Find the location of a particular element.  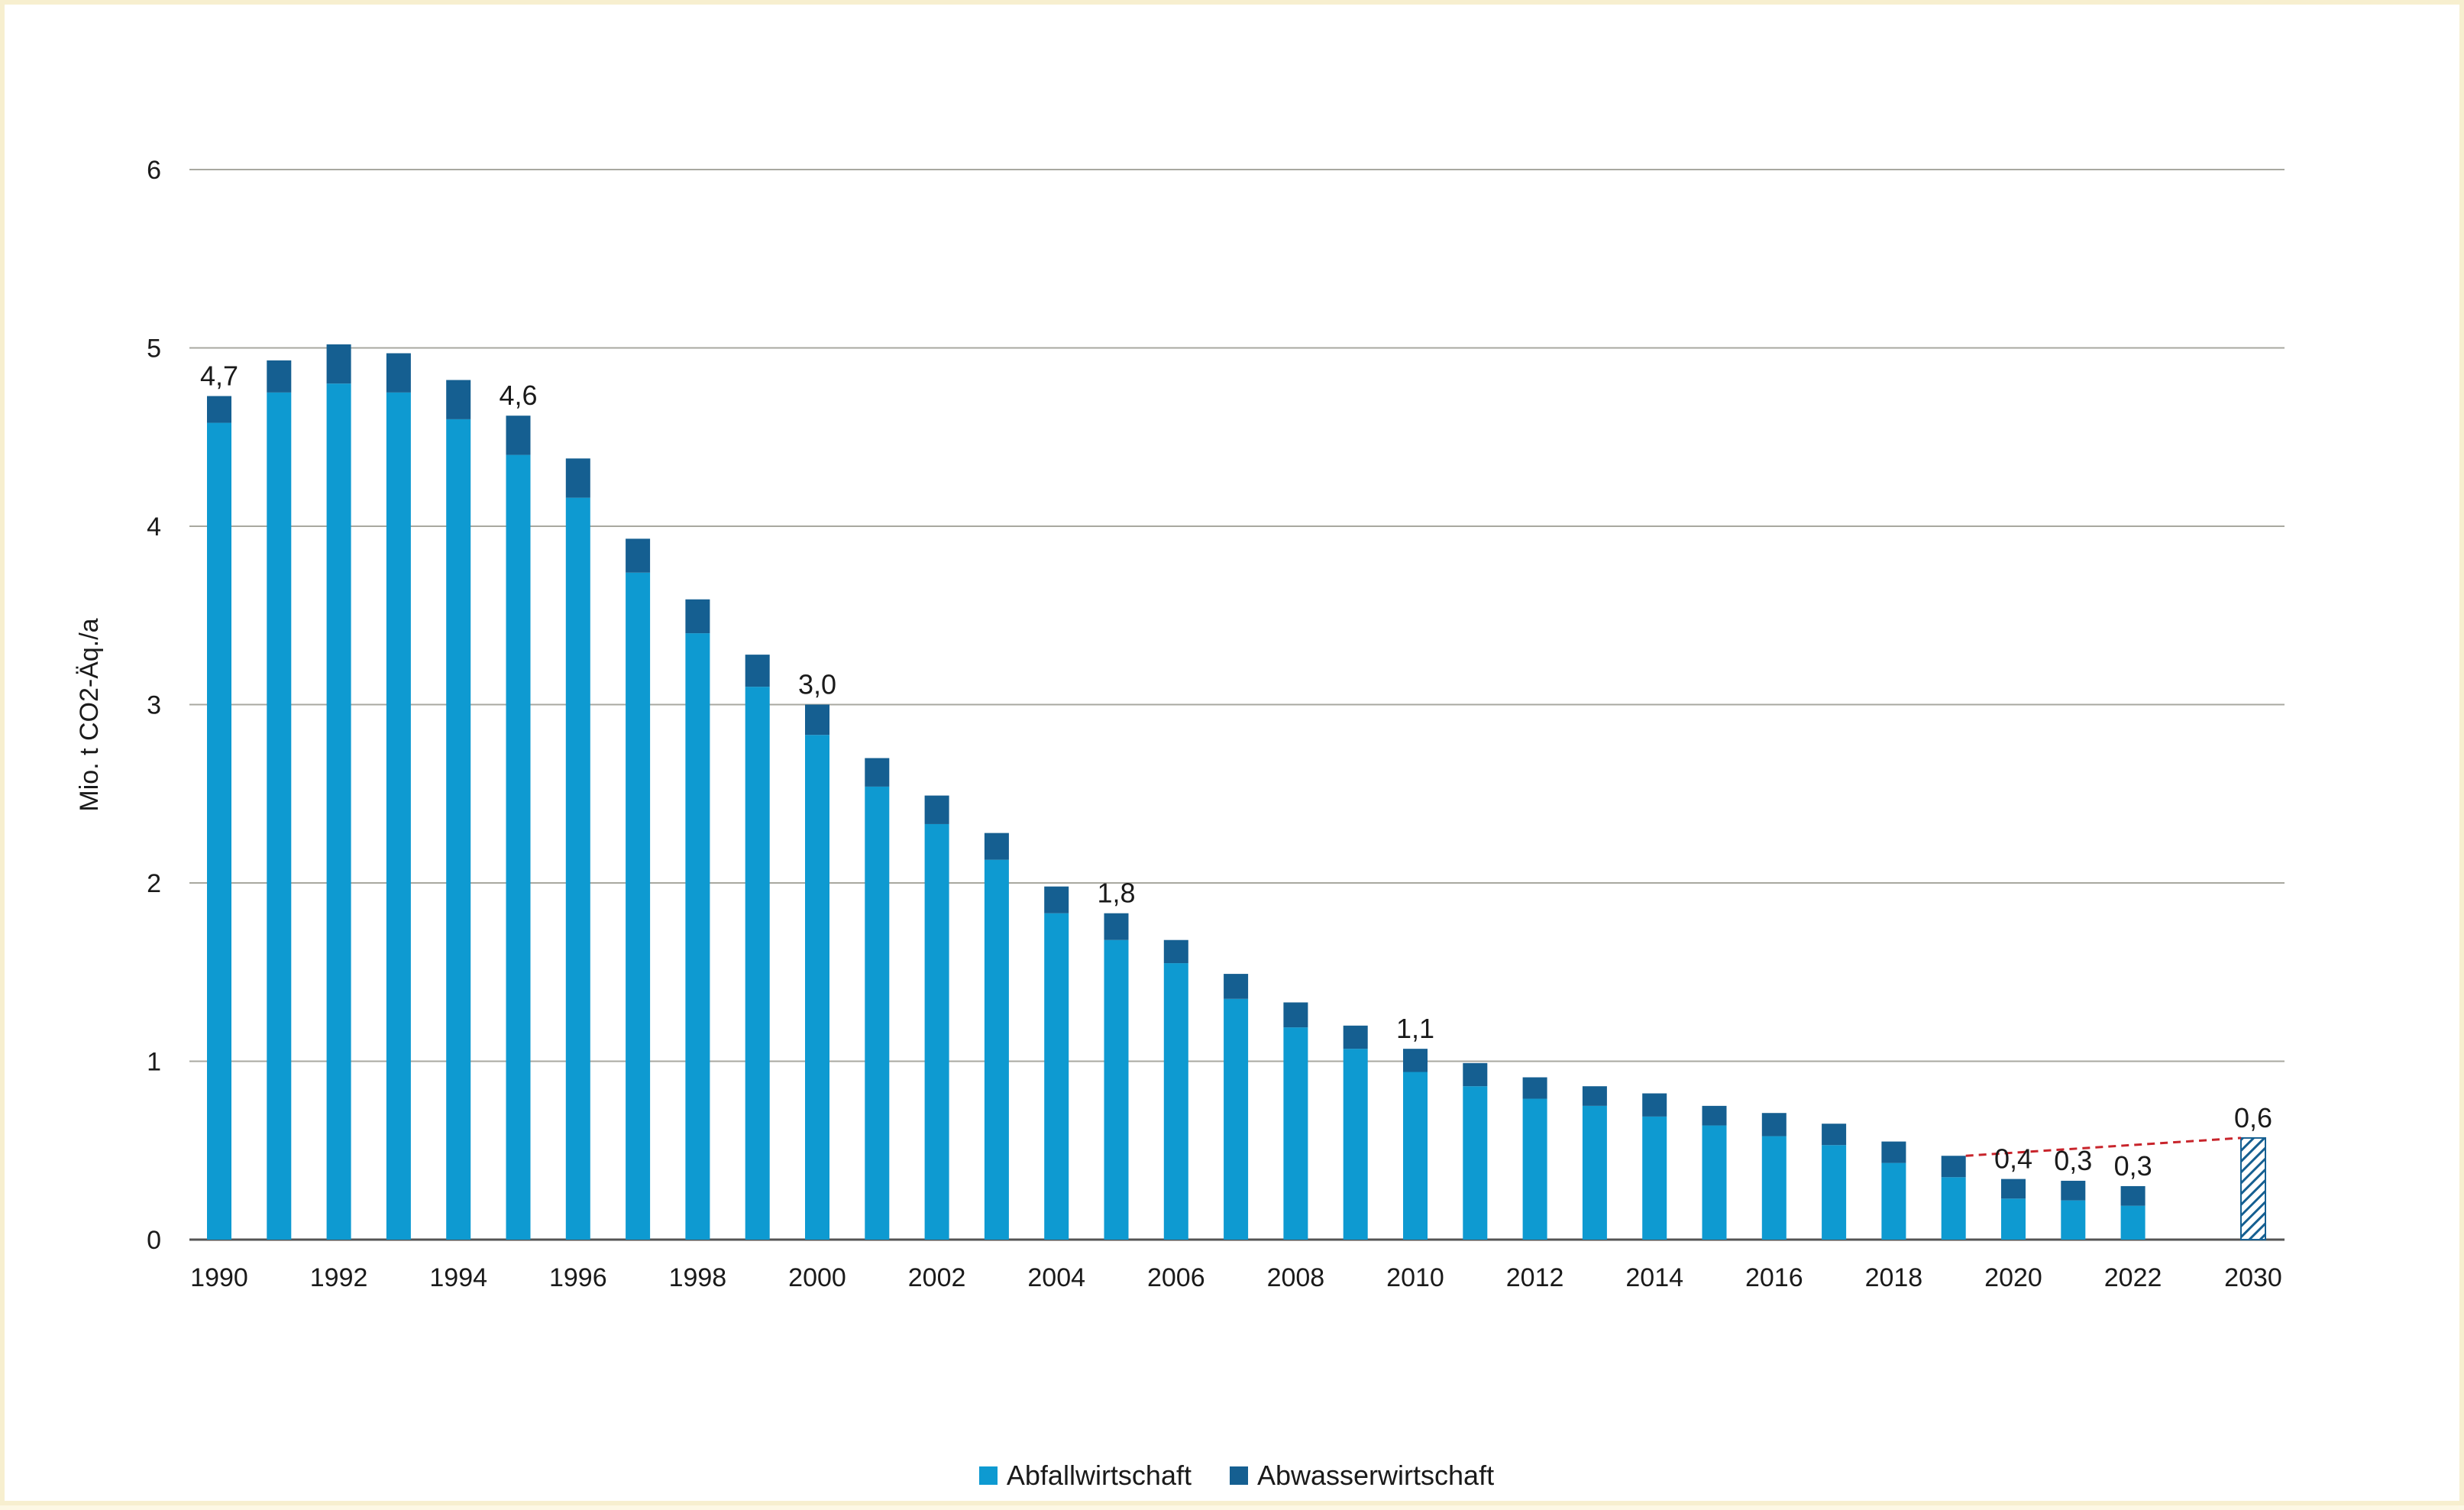

x-tick-label: 1998 is located at coordinates (698, 1277).